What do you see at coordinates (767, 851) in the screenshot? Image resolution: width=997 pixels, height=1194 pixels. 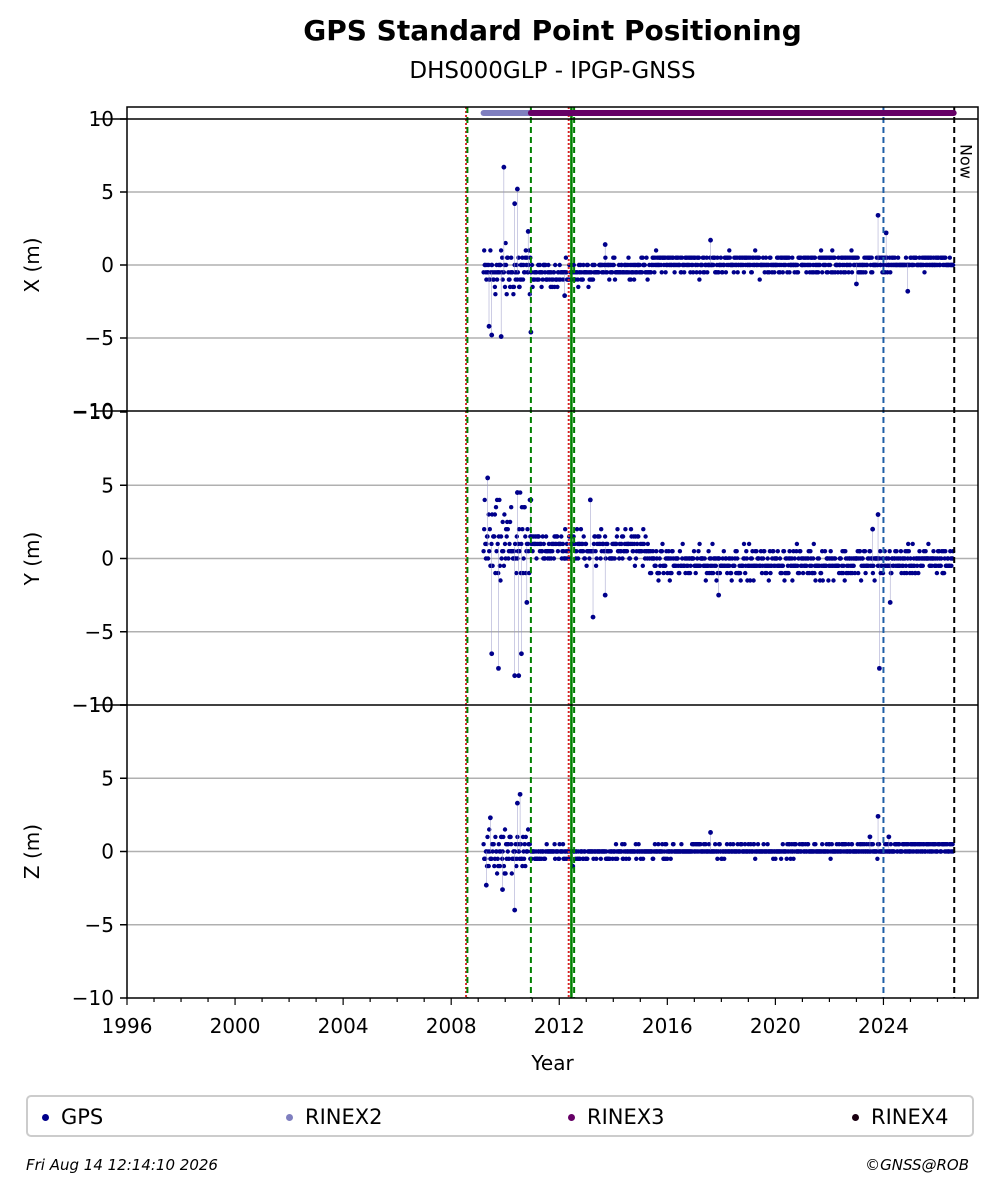 I see `series-gps-panel2-seg2` at bounding box center [767, 851].